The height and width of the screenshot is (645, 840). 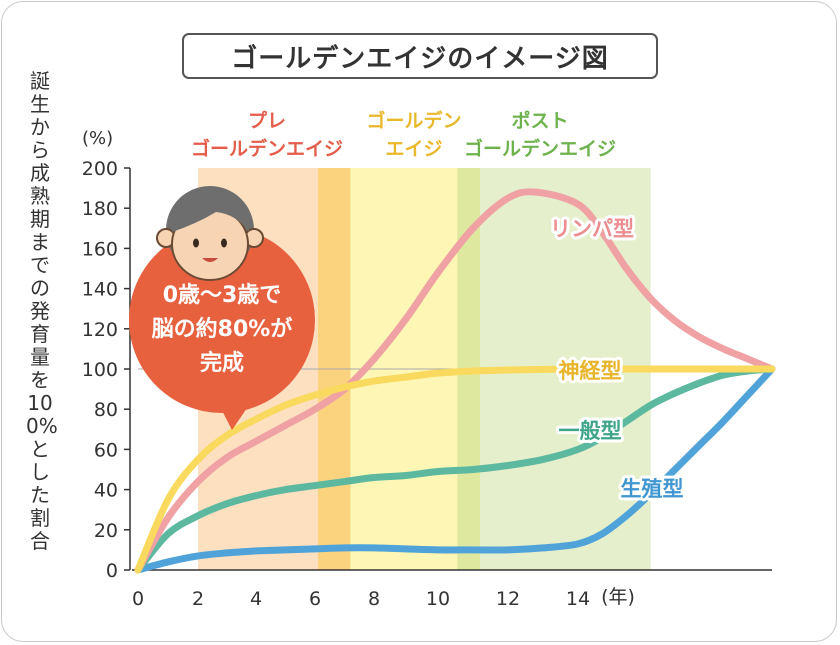 What do you see at coordinates (98, 138) in the screenshot?
I see `y-axis-unit: (%)` at bounding box center [98, 138].